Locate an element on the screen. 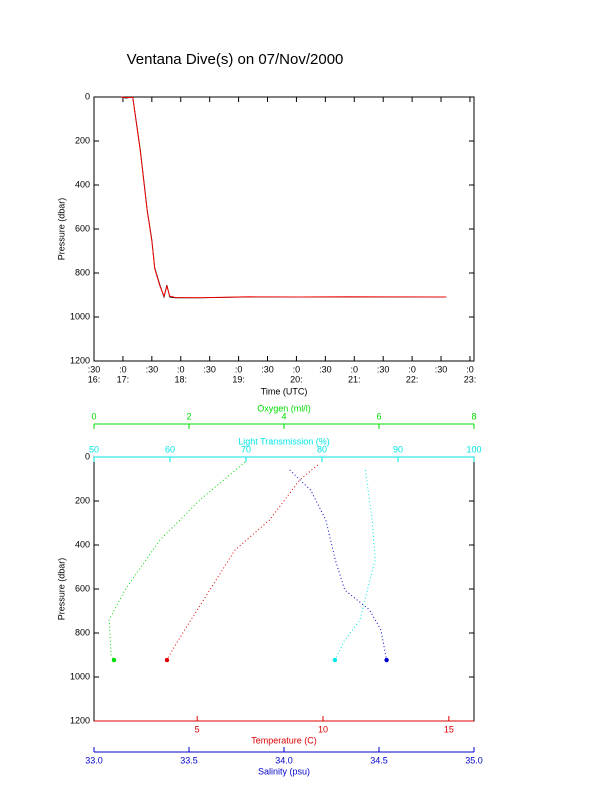  x-tick-label: 50 is located at coordinates (94, 449).